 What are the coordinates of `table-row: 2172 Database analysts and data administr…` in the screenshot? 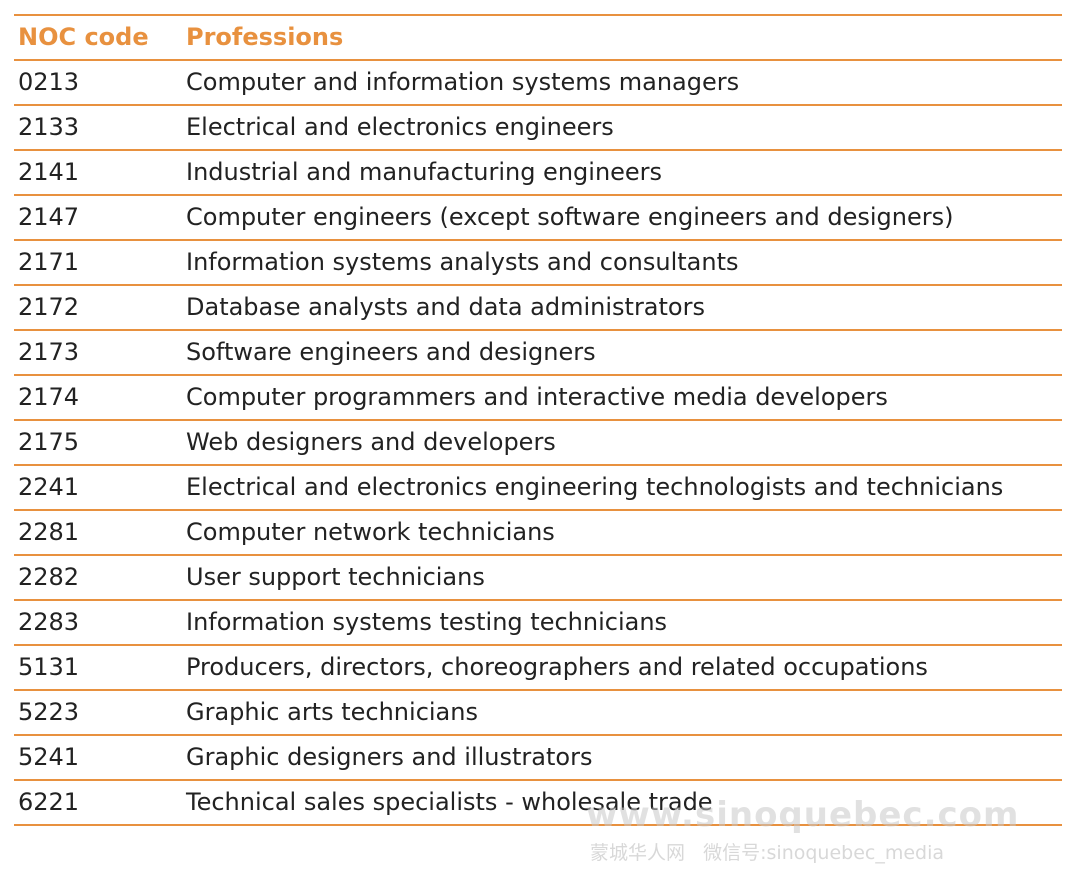 It's located at (538, 308).